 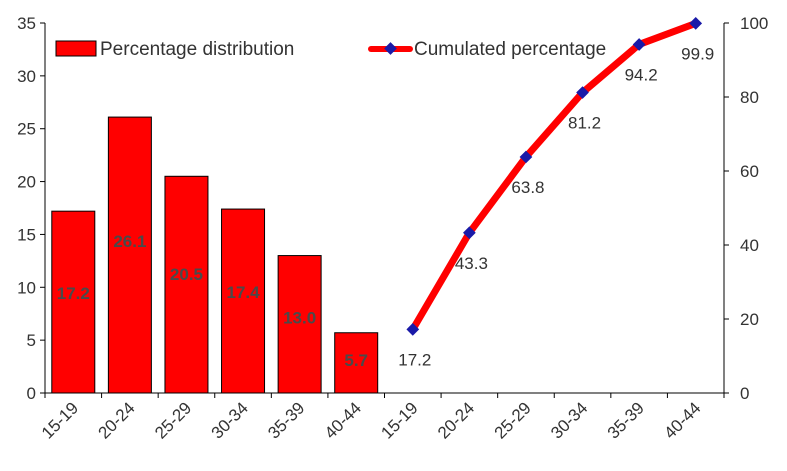 I want to click on line-value-label: 63.8, so click(x=527, y=187).